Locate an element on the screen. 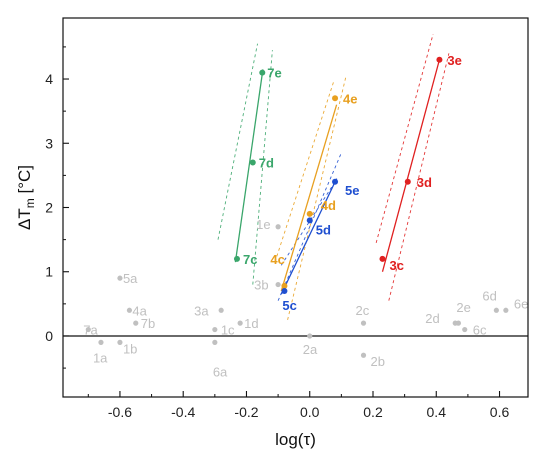 The width and height of the screenshot is (550, 461). point-2b is located at coordinates (363, 355).